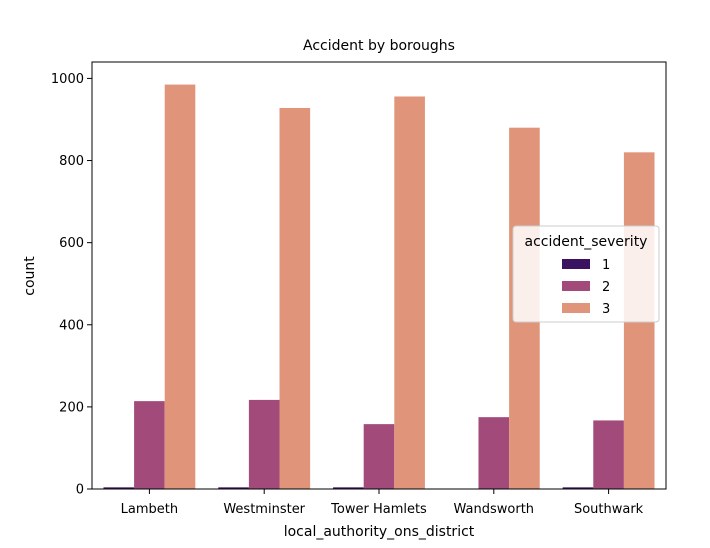  Describe the element at coordinates (378, 509) in the screenshot. I see `x-tick-label: Tower Hamlets` at that location.